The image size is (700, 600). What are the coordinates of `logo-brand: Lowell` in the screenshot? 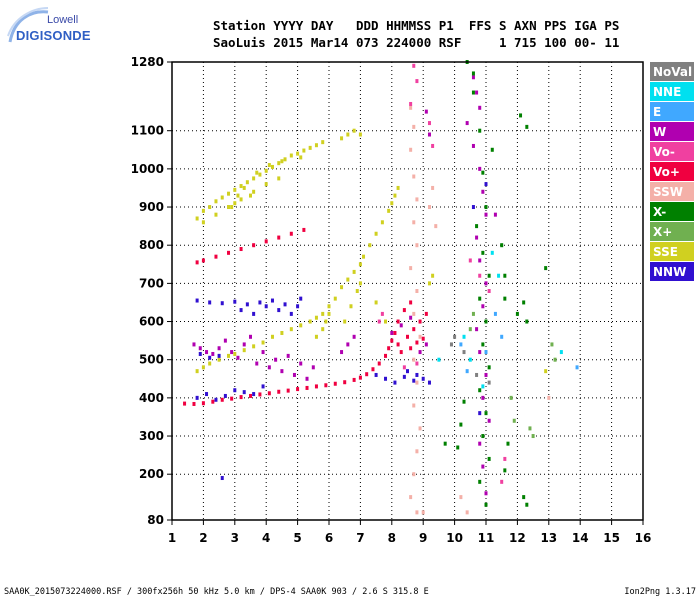 It's located at (63, 20).